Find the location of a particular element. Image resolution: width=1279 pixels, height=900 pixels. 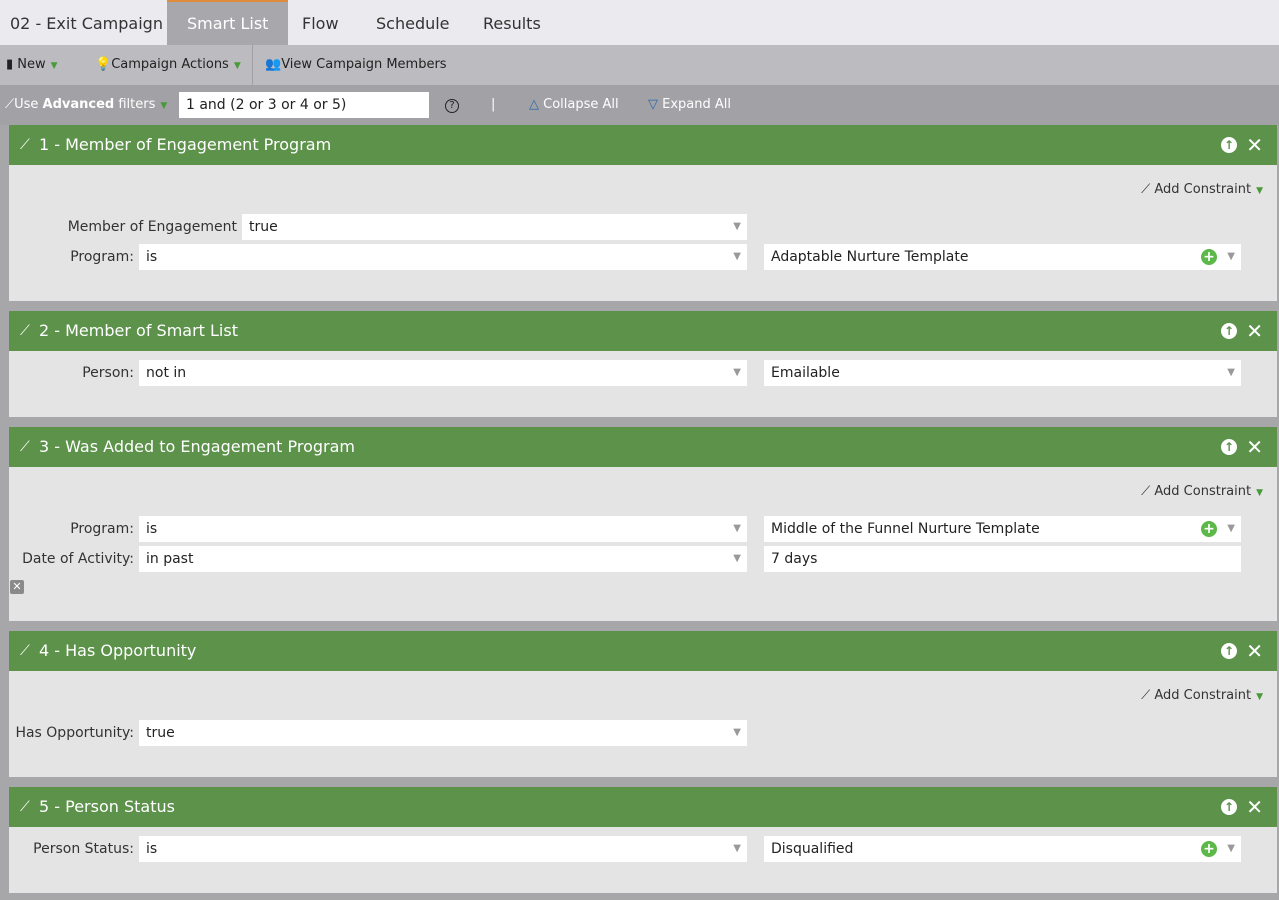

select-value: not in is located at coordinates (166, 373).